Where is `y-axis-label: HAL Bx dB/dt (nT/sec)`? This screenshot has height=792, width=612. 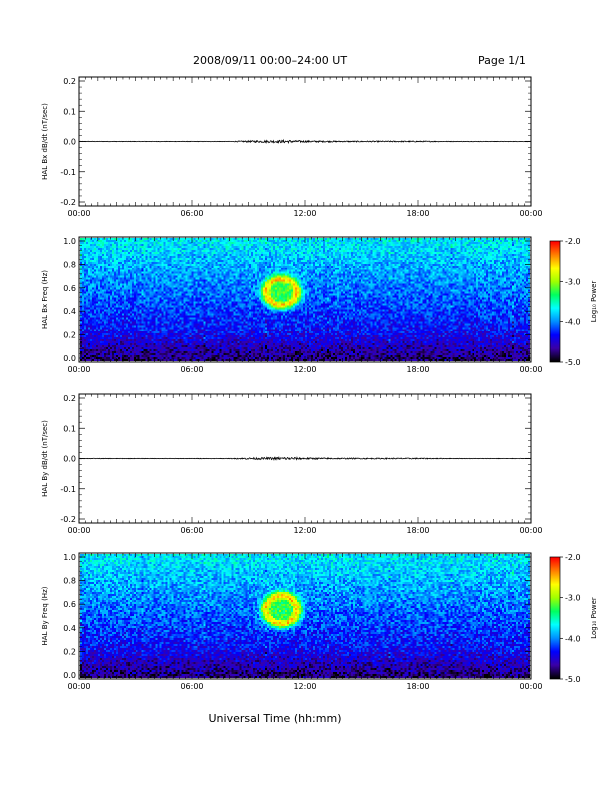
y-axis-label: HAL Bx dB/dt (nT/sec) is located at coordinates (45, 141).